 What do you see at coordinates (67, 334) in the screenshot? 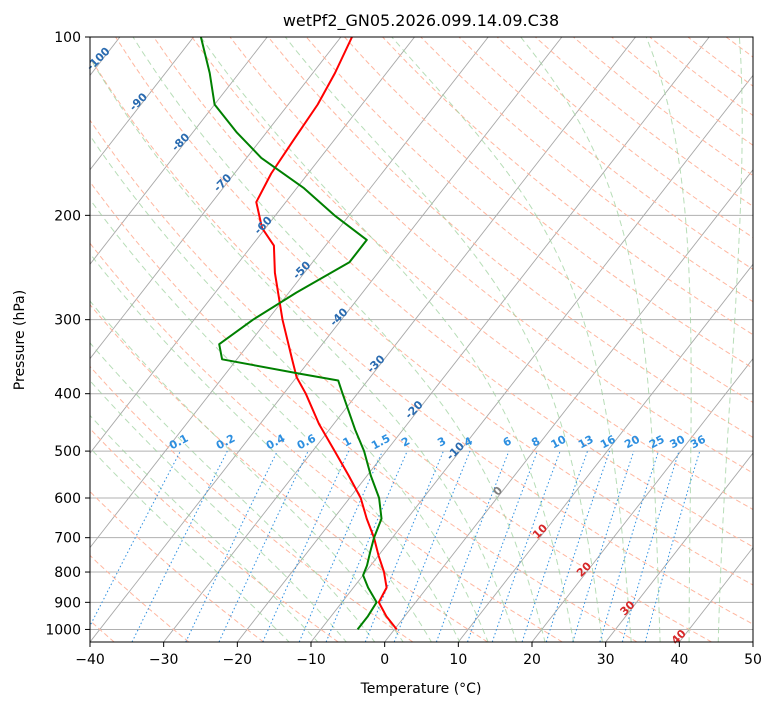
I see `y-axis-ticks: 100 200 300 400 500 600 700 800 900 1000` at bounding box center [67, 334].